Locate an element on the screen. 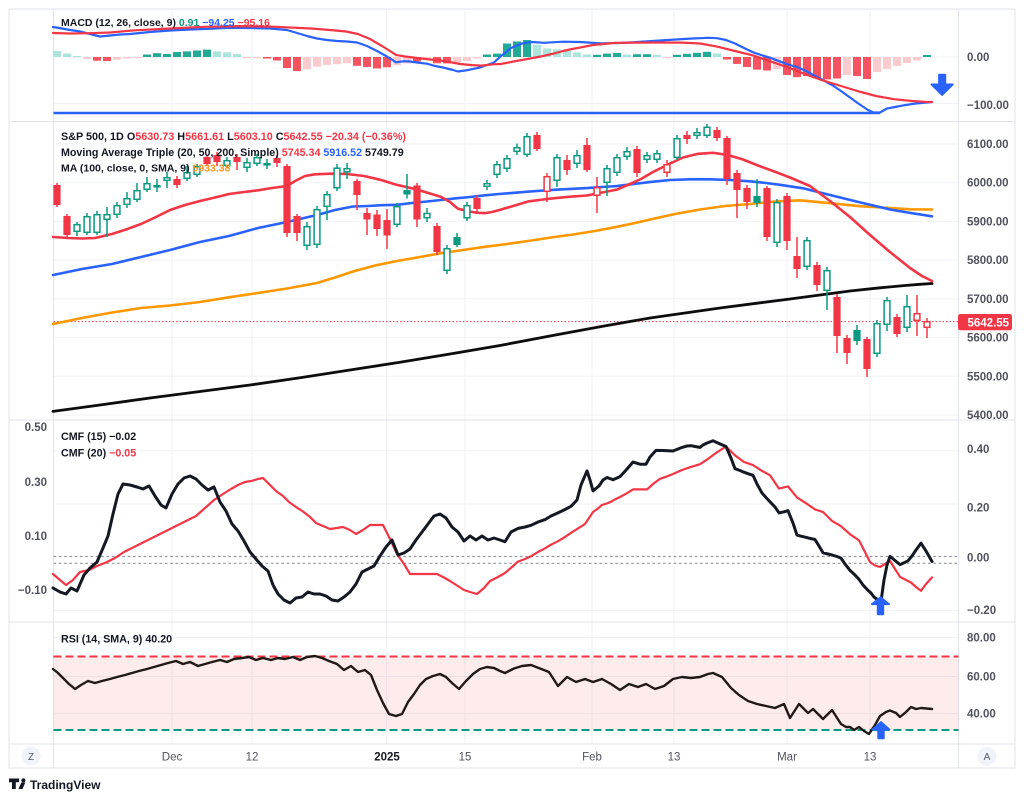  svg-text: −0.20 is located at coordinates (981, 611).